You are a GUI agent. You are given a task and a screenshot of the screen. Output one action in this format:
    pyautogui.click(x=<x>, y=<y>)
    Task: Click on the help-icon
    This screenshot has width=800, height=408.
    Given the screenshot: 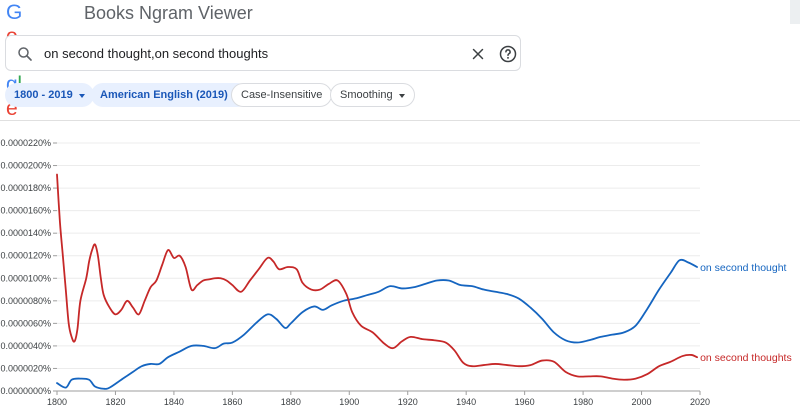 What is the action you would take?
    pyautogui.click(x=508, y=54)
    